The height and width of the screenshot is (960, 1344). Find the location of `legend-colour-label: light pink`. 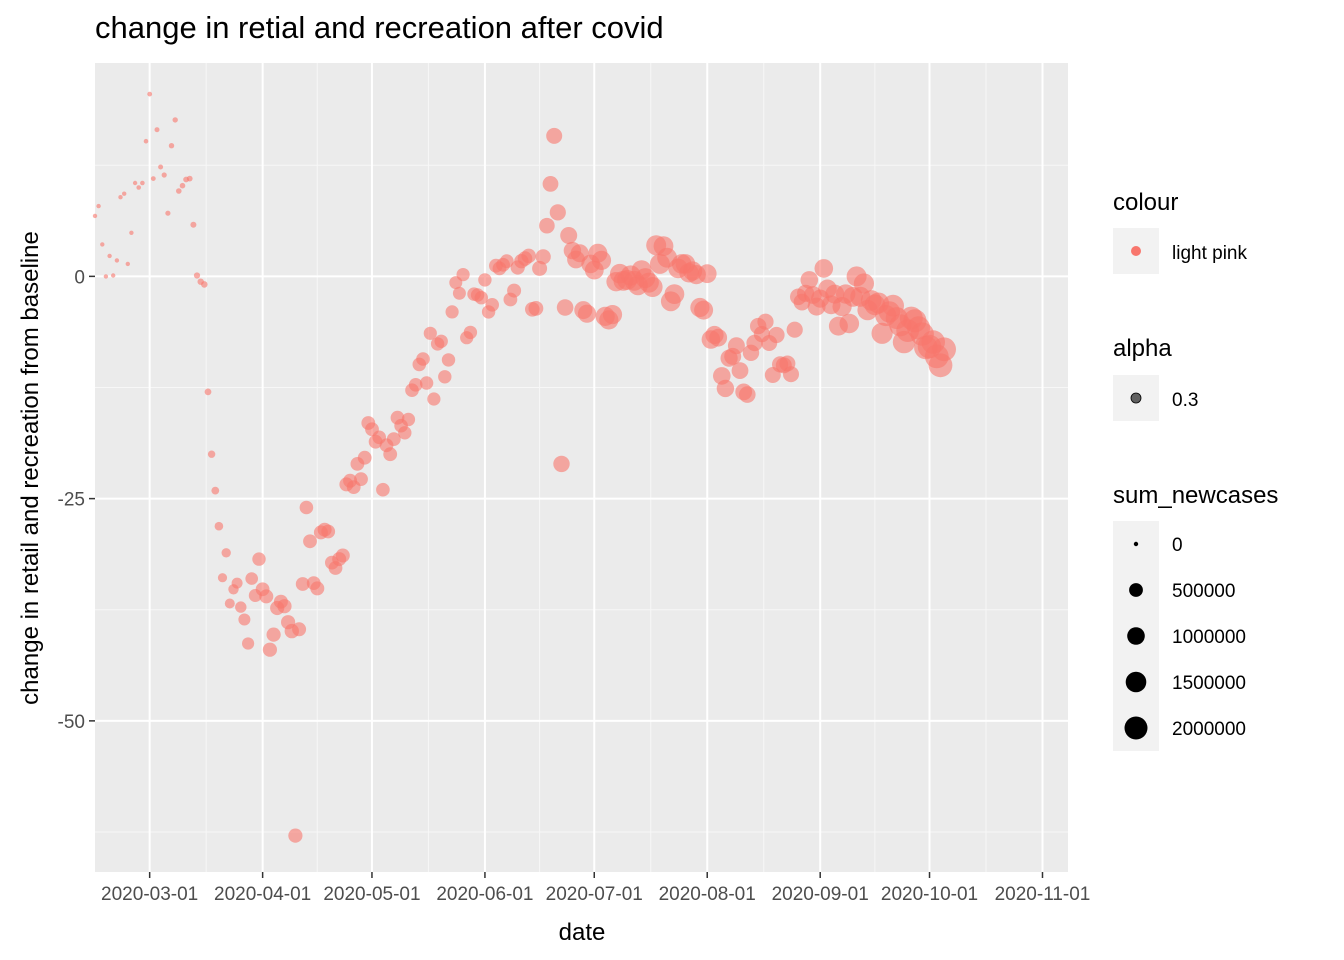

legend-colour-label: light pink is located at coordinates (1209, 253).